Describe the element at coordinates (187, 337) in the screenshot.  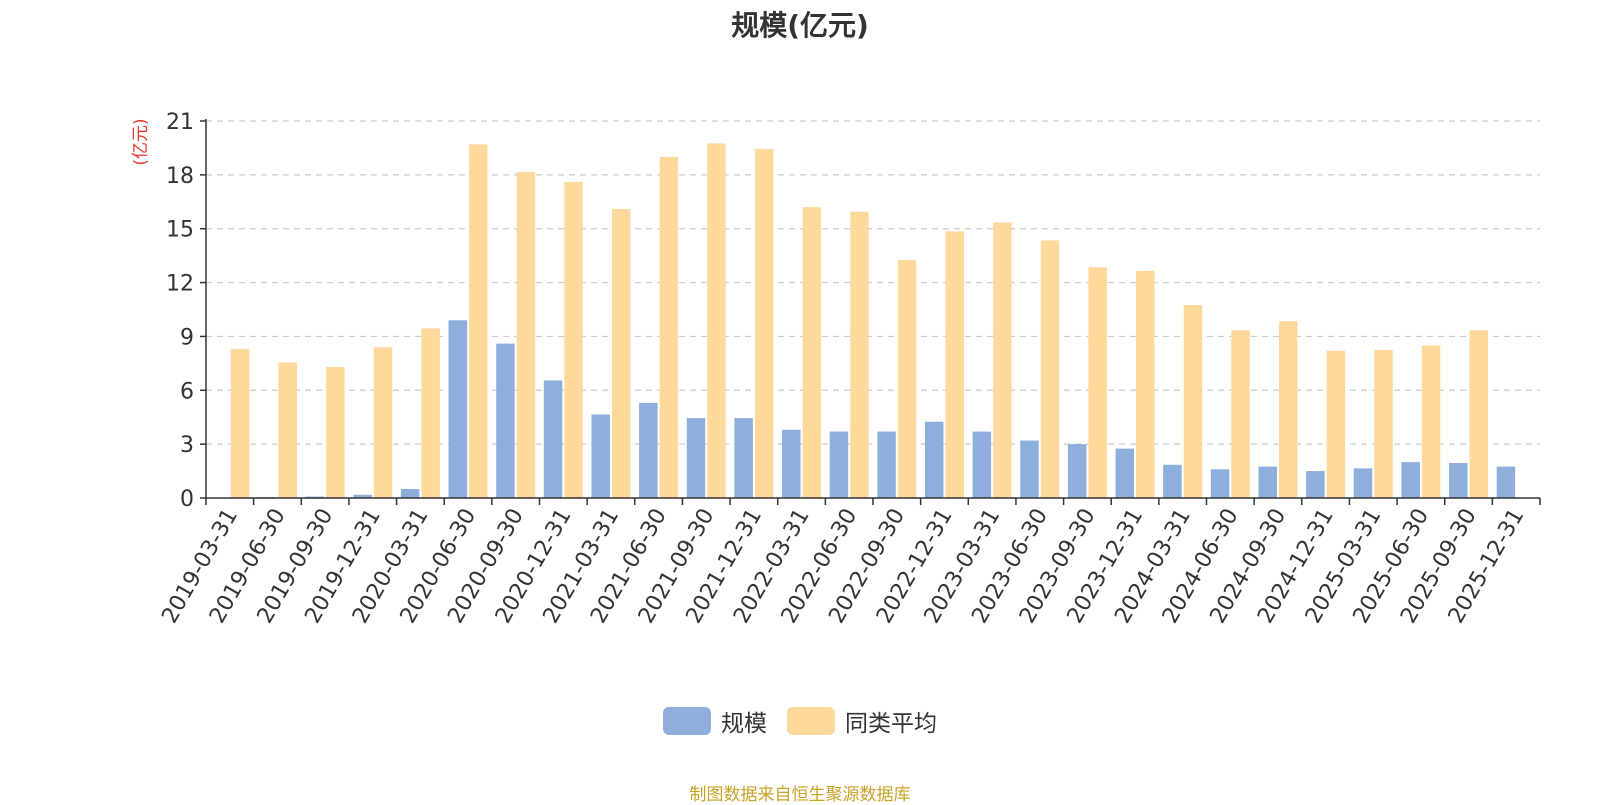
I see `y-tick-label: 9` at that location.